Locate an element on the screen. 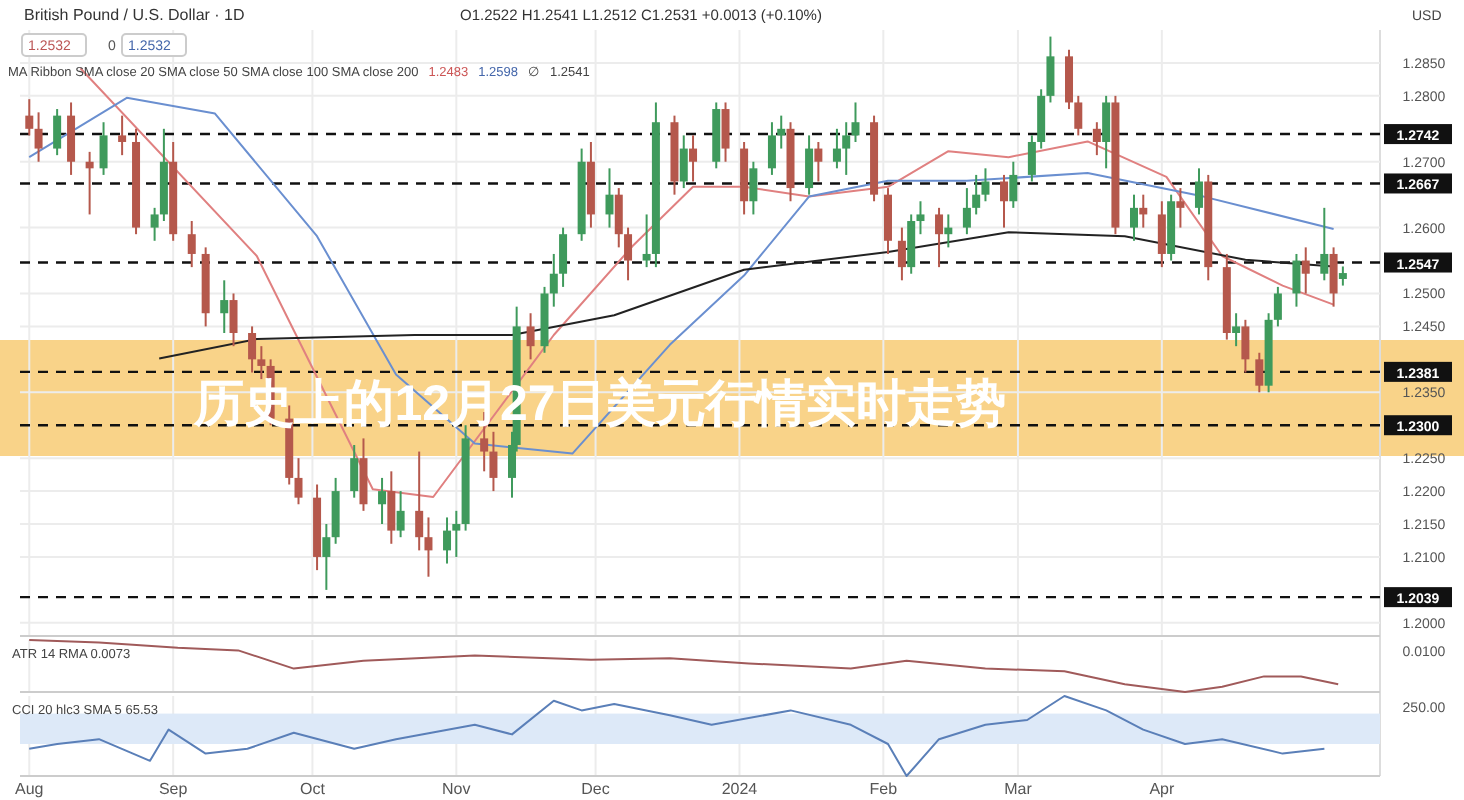 The image size is (1464, 800). x-tick-label: Sep is located at coordinates (173, 789).